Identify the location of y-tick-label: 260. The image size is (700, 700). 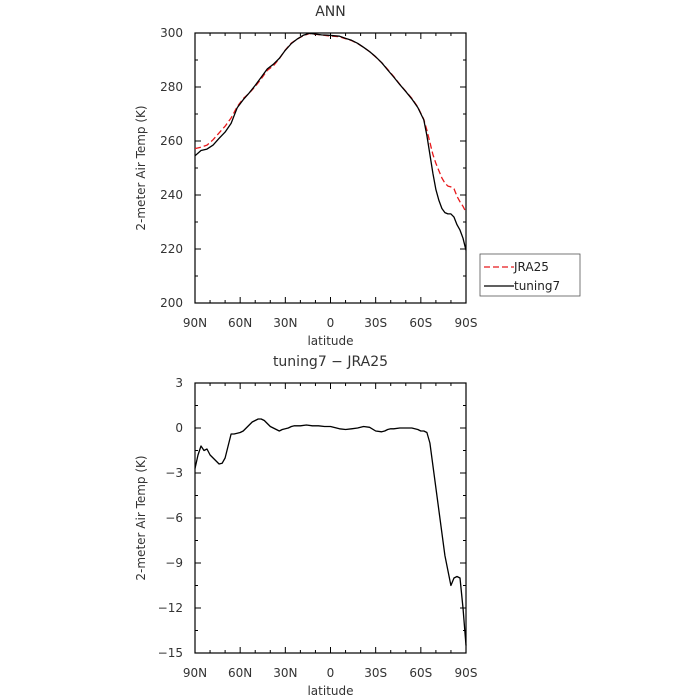
(171, 141).